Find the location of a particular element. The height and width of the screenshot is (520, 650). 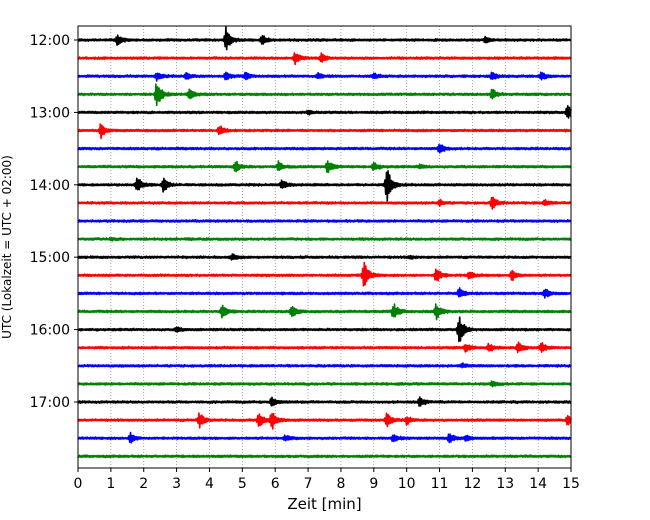

y-axis-ticks: 12:00 13:00 14:00 15:00 16:00 17:00 is located at coordinates (54, 222).